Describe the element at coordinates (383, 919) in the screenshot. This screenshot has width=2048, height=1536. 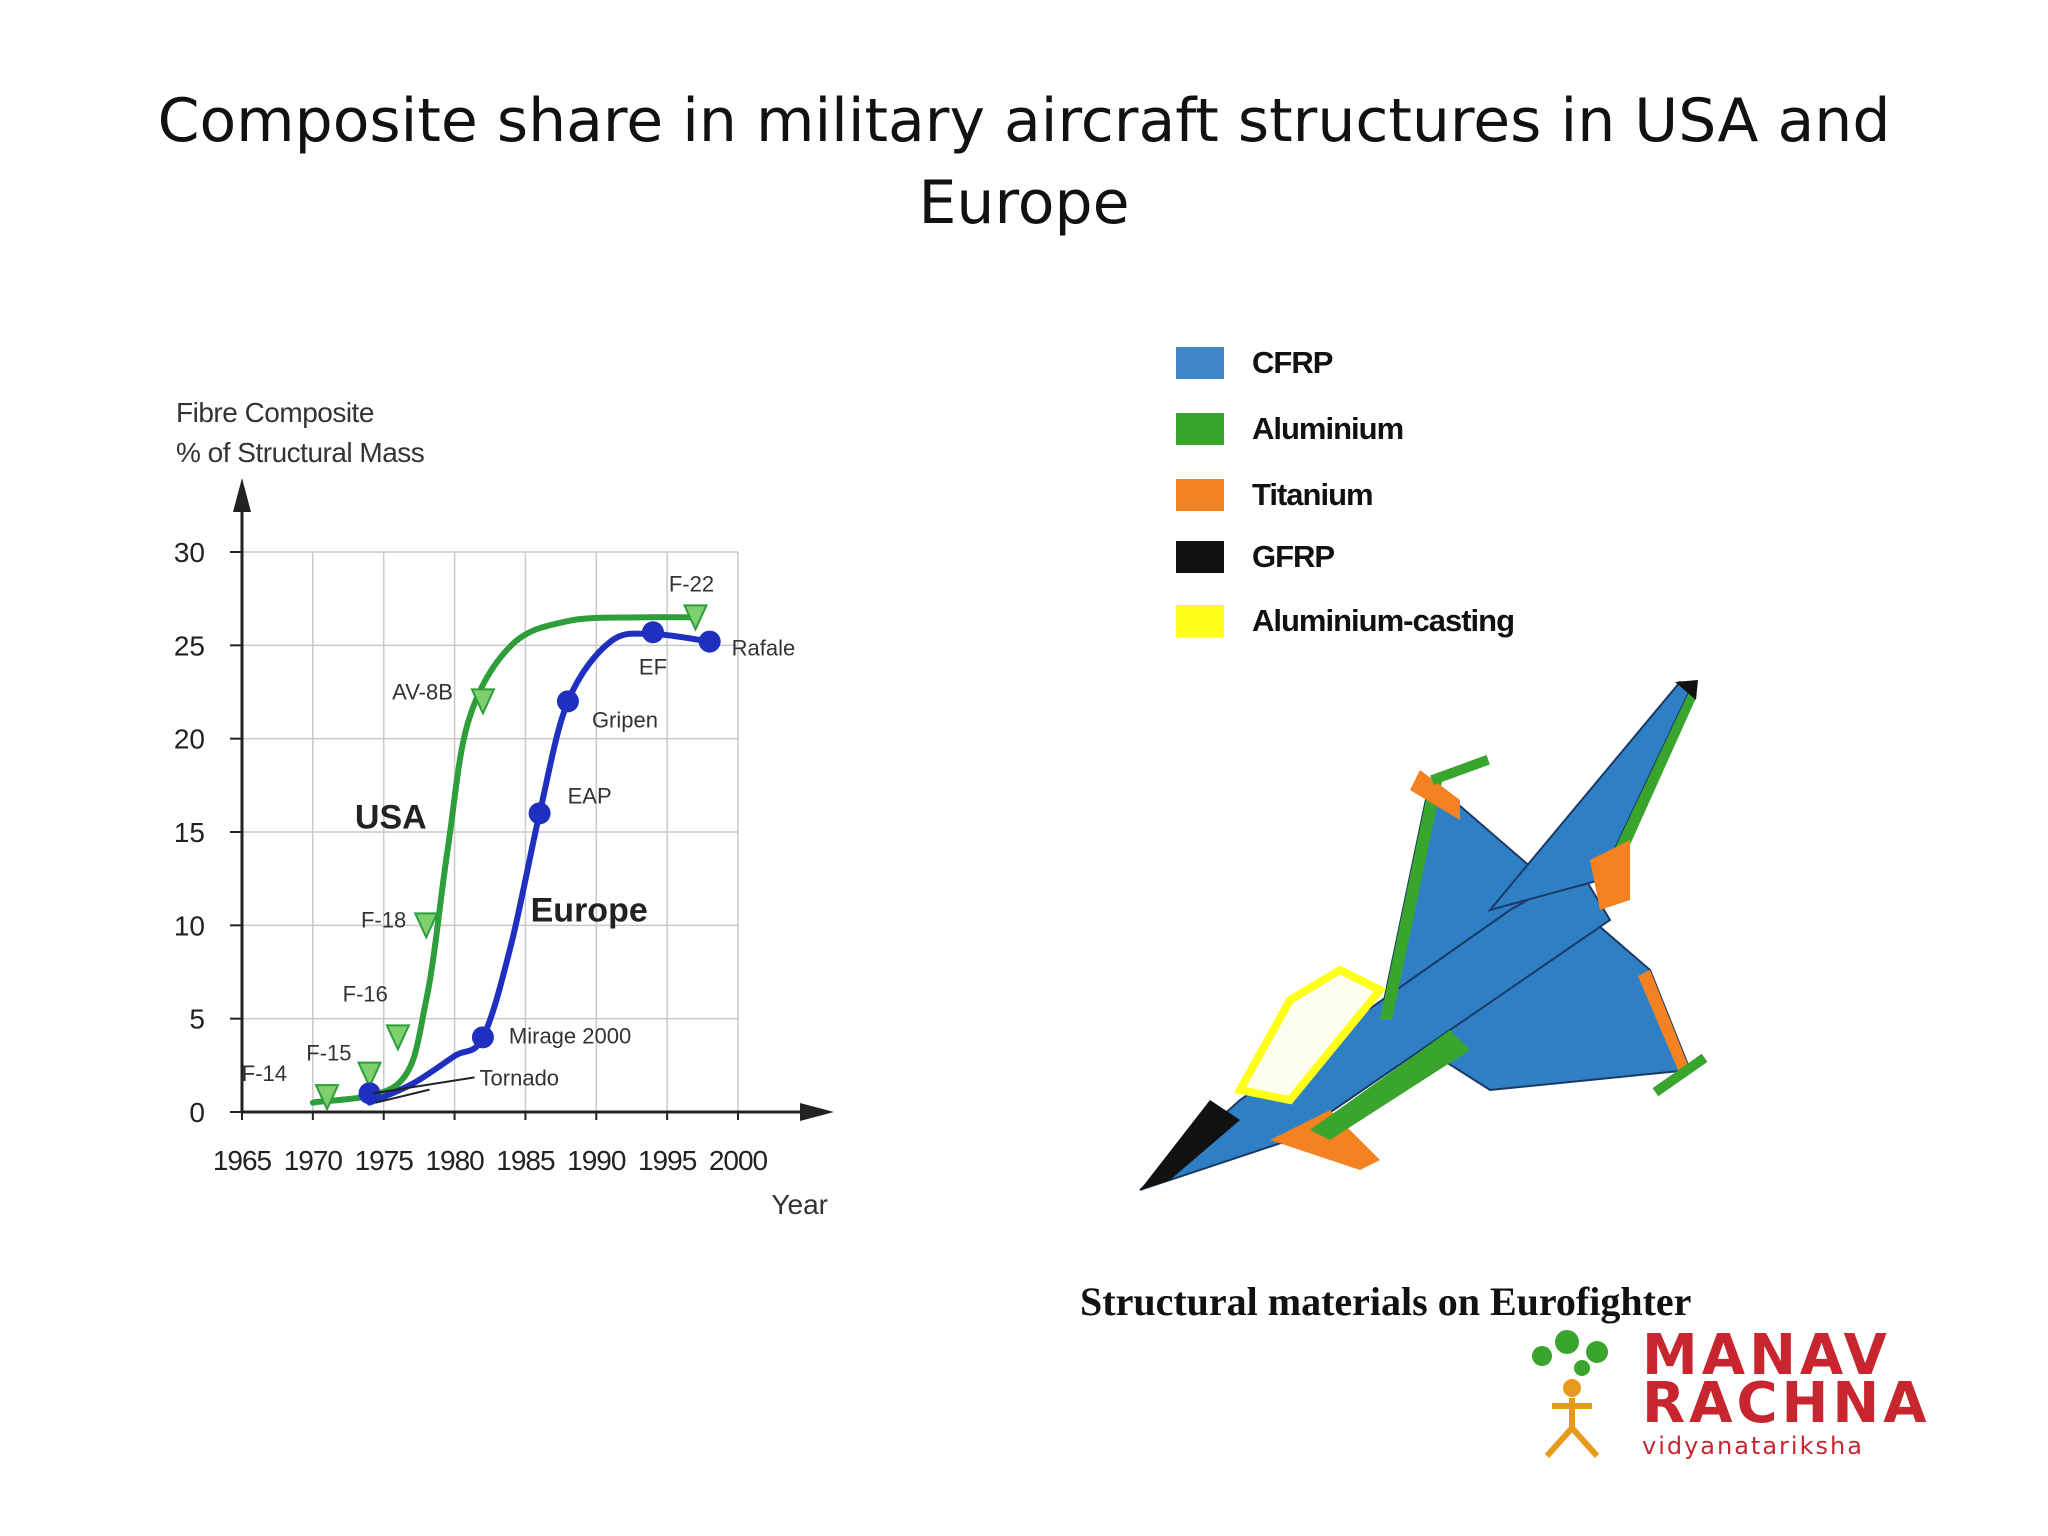
I see `point-label: F-18` at that location.